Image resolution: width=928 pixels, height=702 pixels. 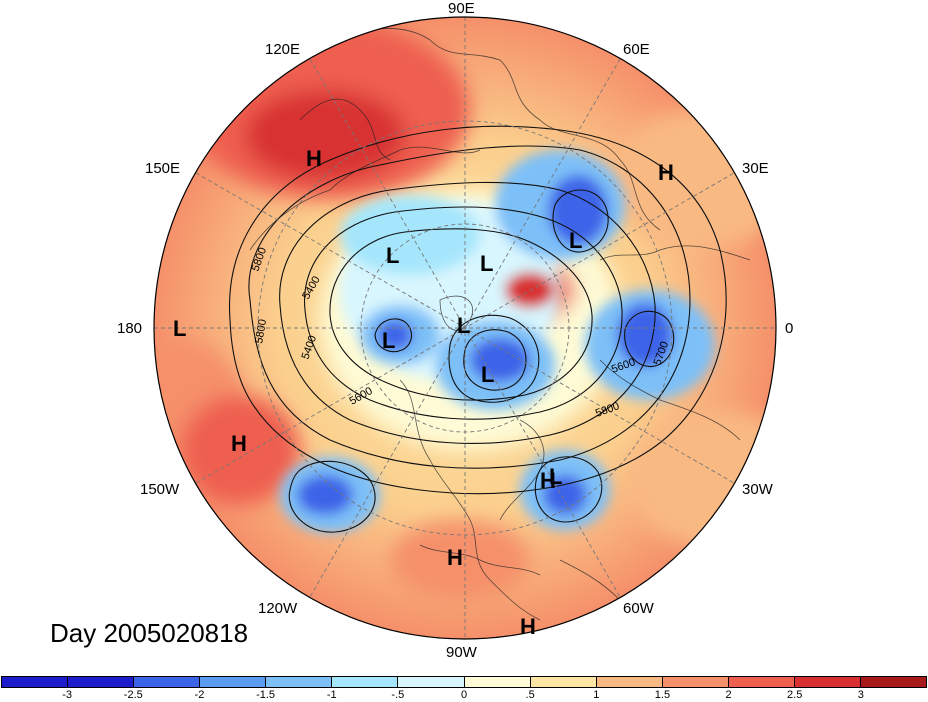 What do you see at coordinates (261, 331) in the screenshot?
I see `contour-label: 5800` at bounding box center [261, 331].